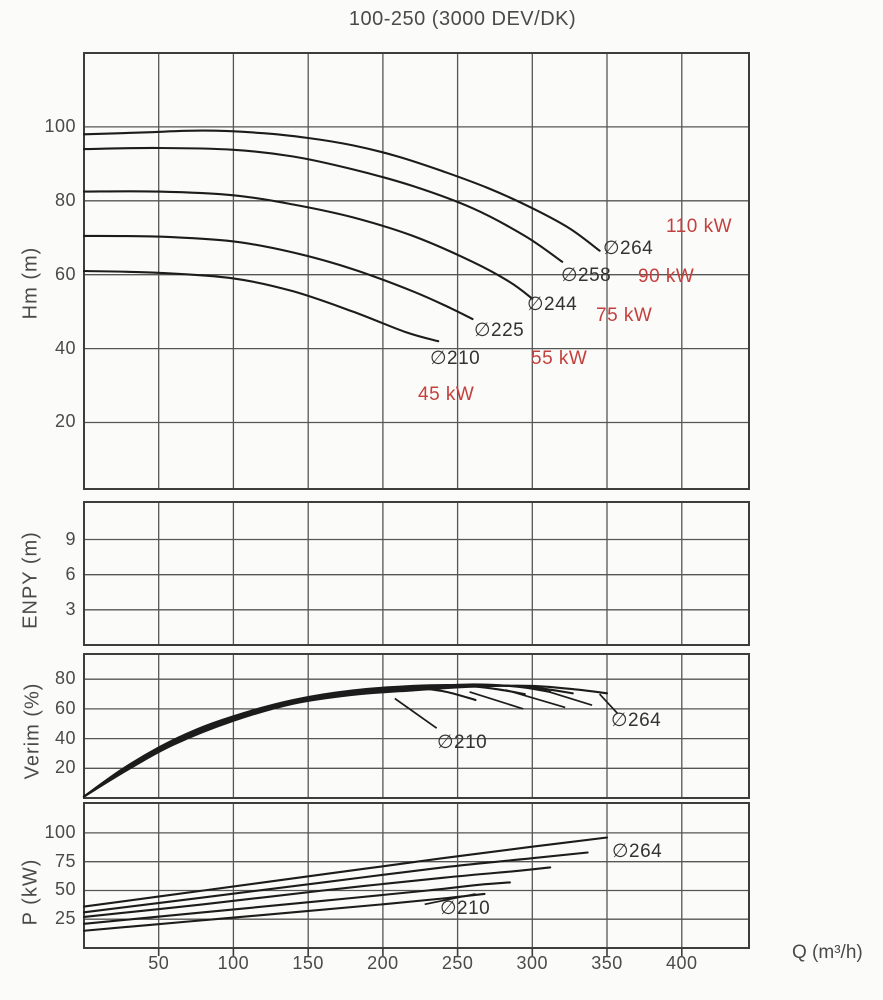  Describe the element at coordinates (532, 963) in the screenshot. I see `x-tick-label: 300` at that location.